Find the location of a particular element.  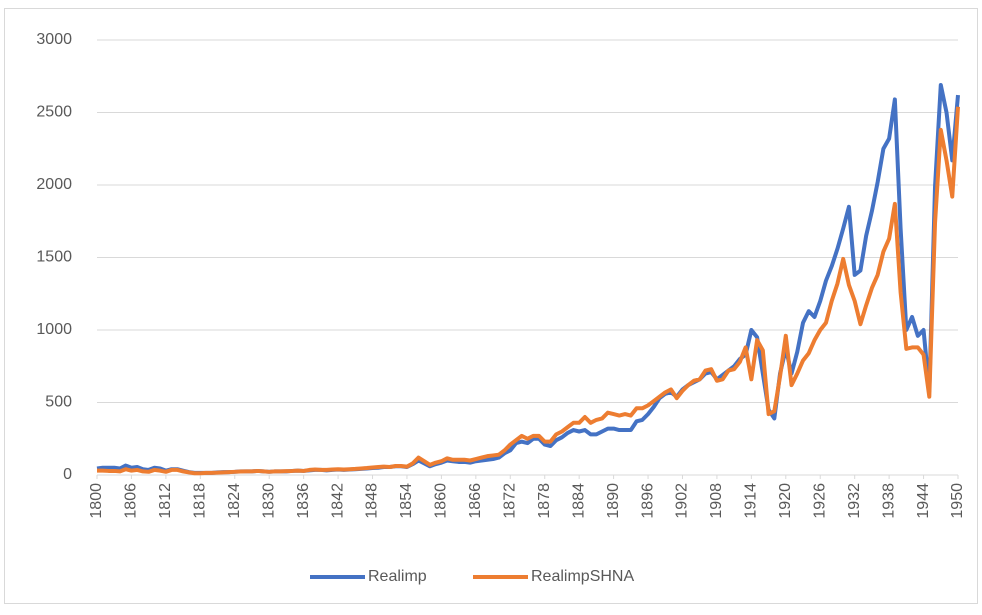

x-tick-label: 1860 is located at coordinates (441, 501).